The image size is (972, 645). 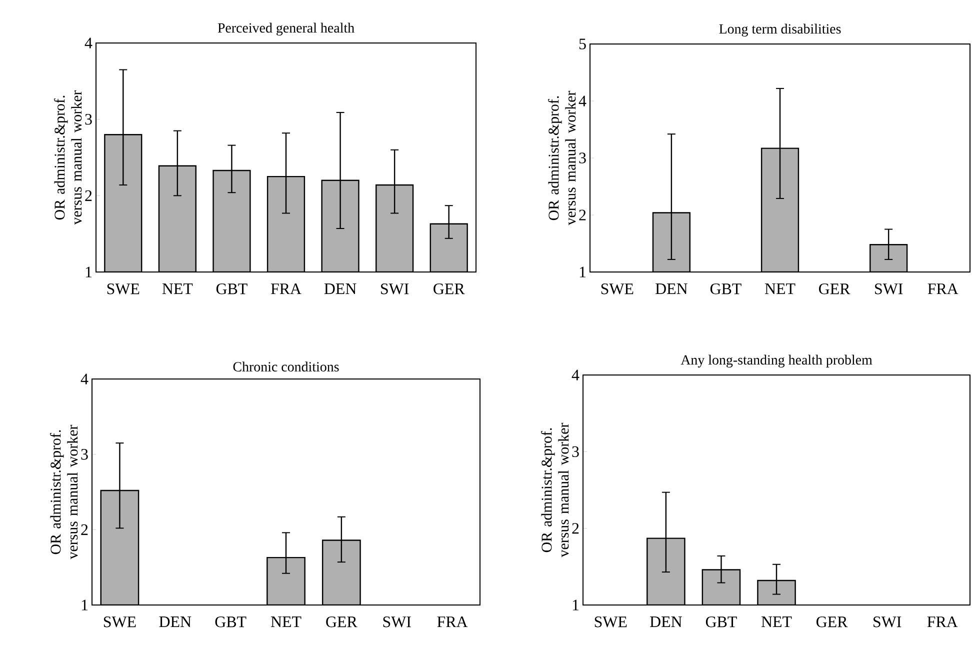 What do you see at coordinates (582, 44) in the screenshot?
I see `y-tick-label: 5` at bounding box center [582, 44].